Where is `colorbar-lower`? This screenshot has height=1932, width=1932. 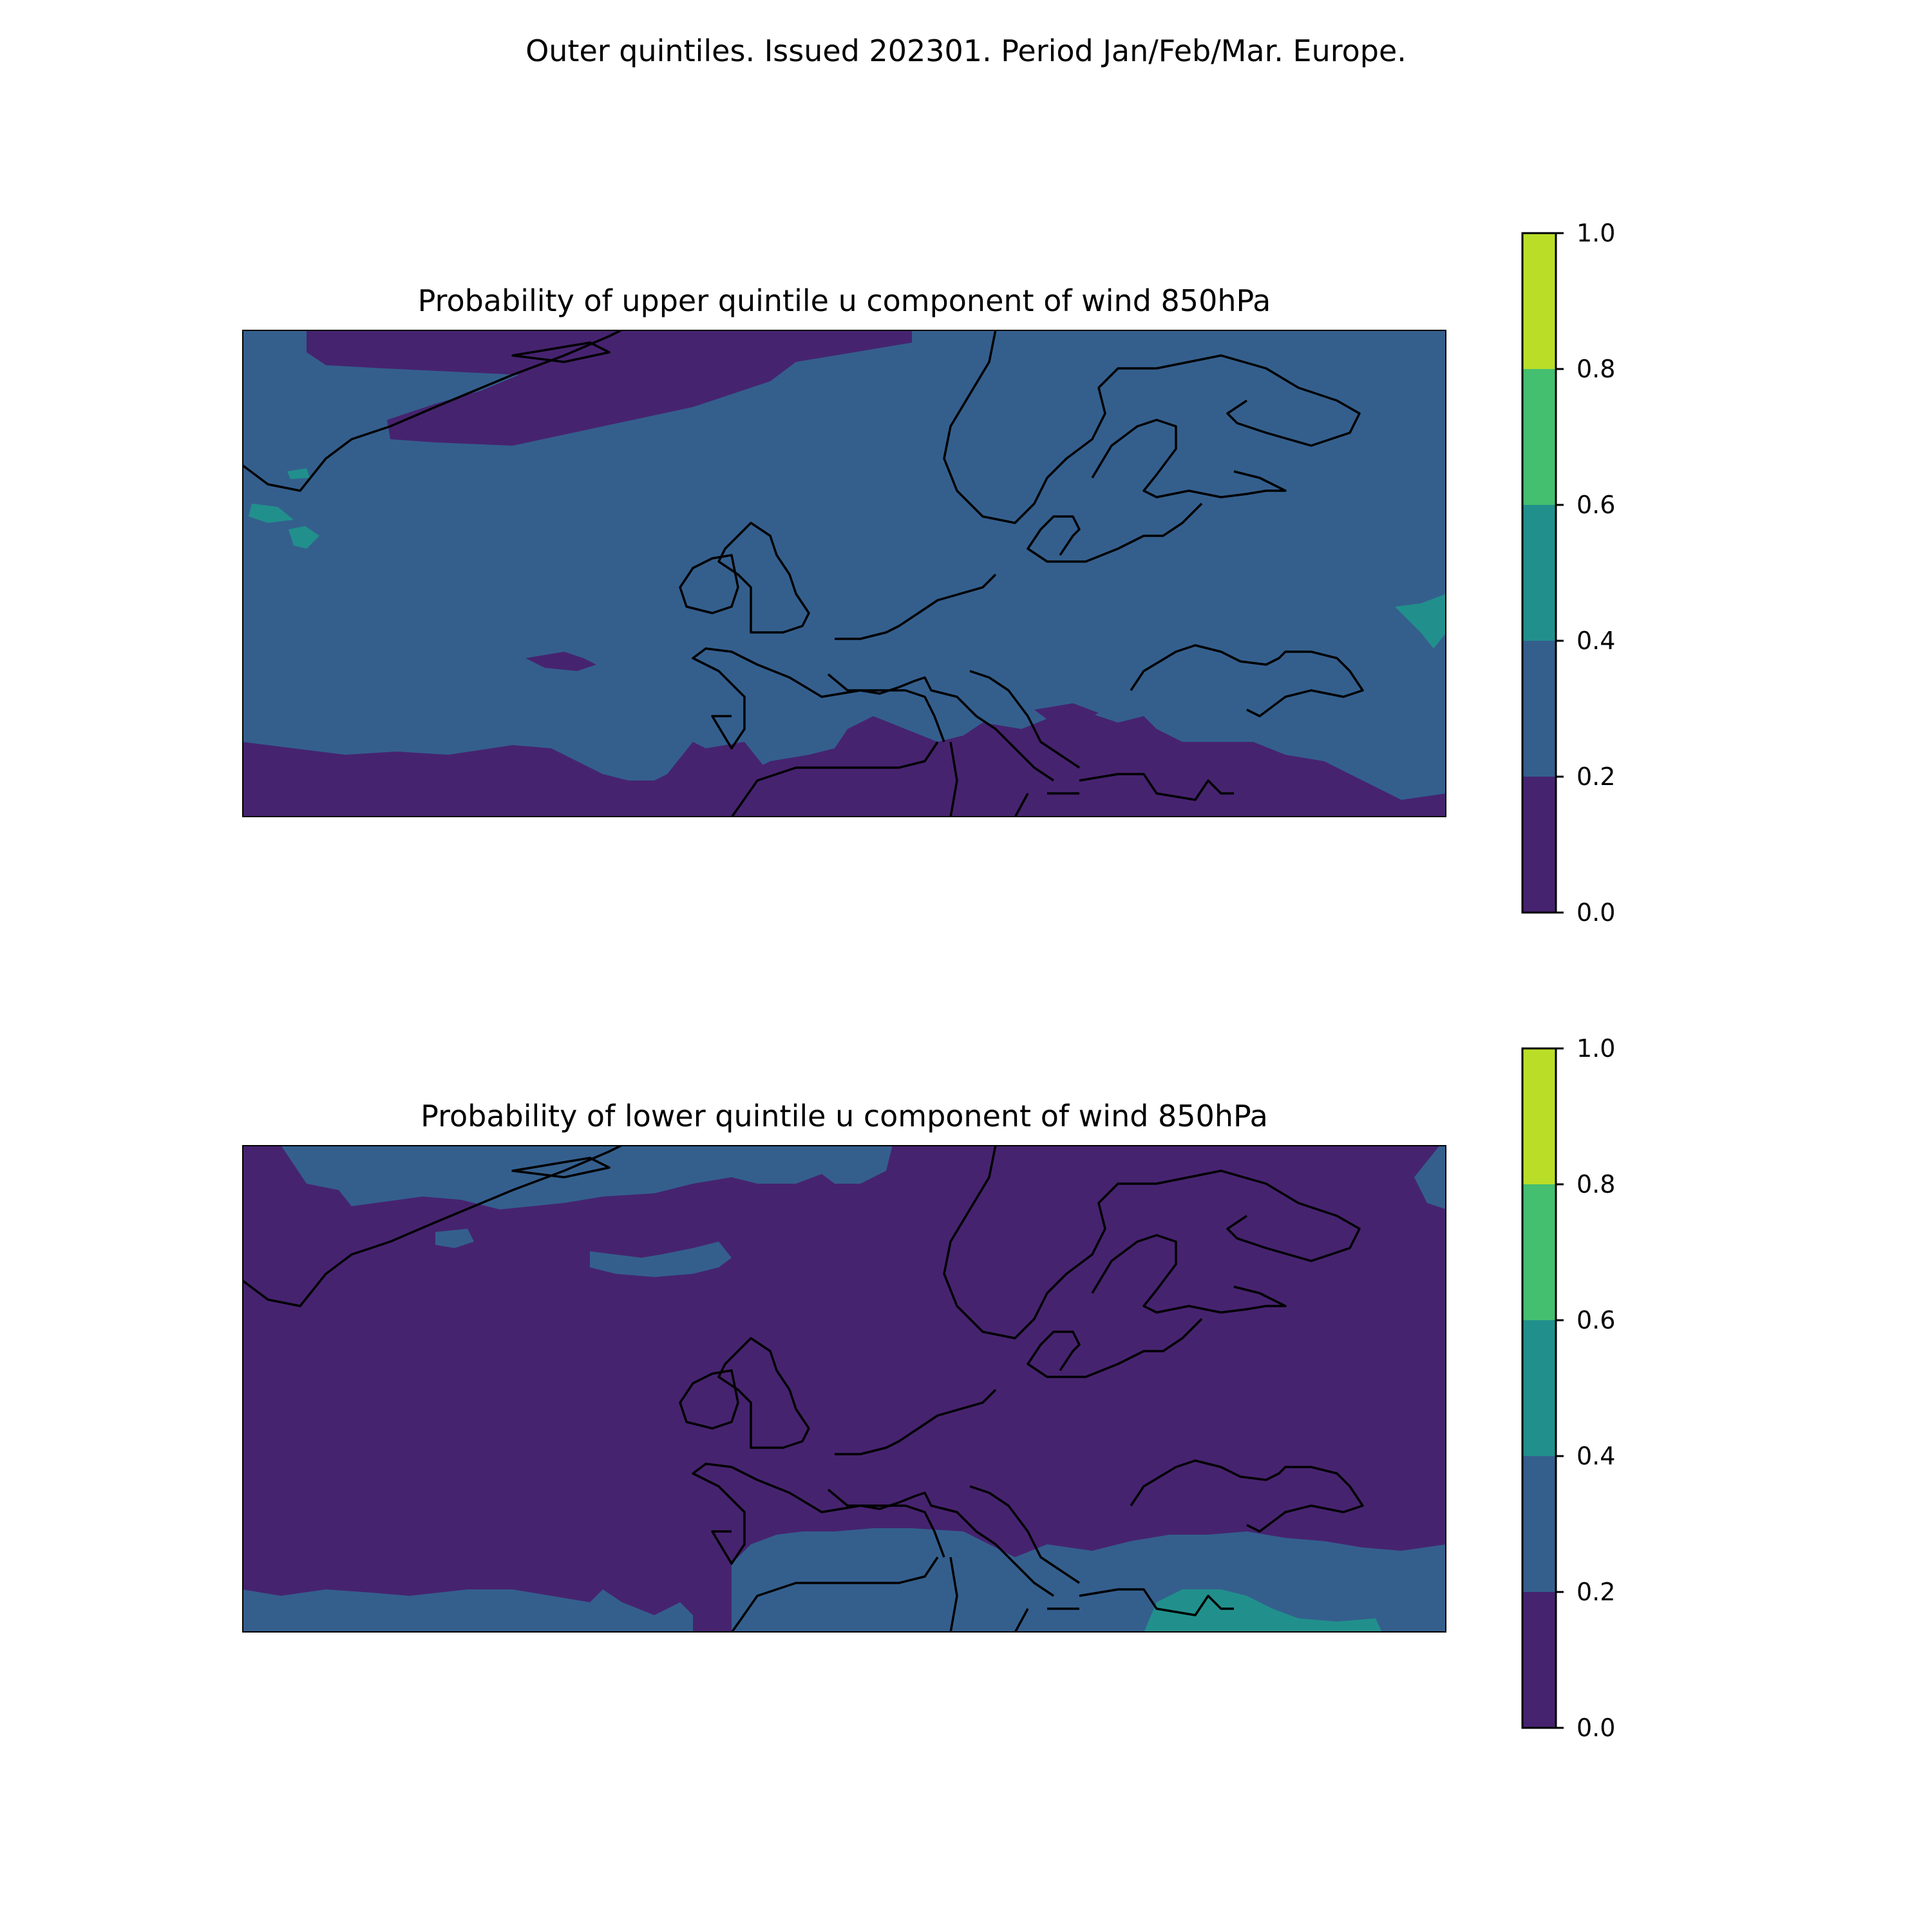
colorbar-lower is located at coordinates (1543, 1388).